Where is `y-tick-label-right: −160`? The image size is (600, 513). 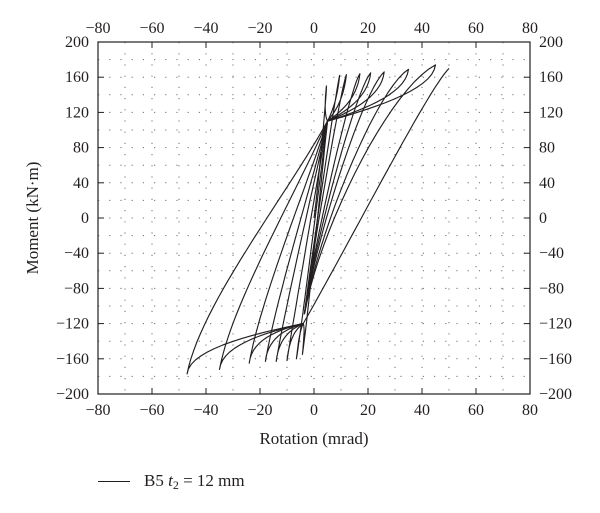
y-tick-label-right: −160 is located at coordinates (555, 359).